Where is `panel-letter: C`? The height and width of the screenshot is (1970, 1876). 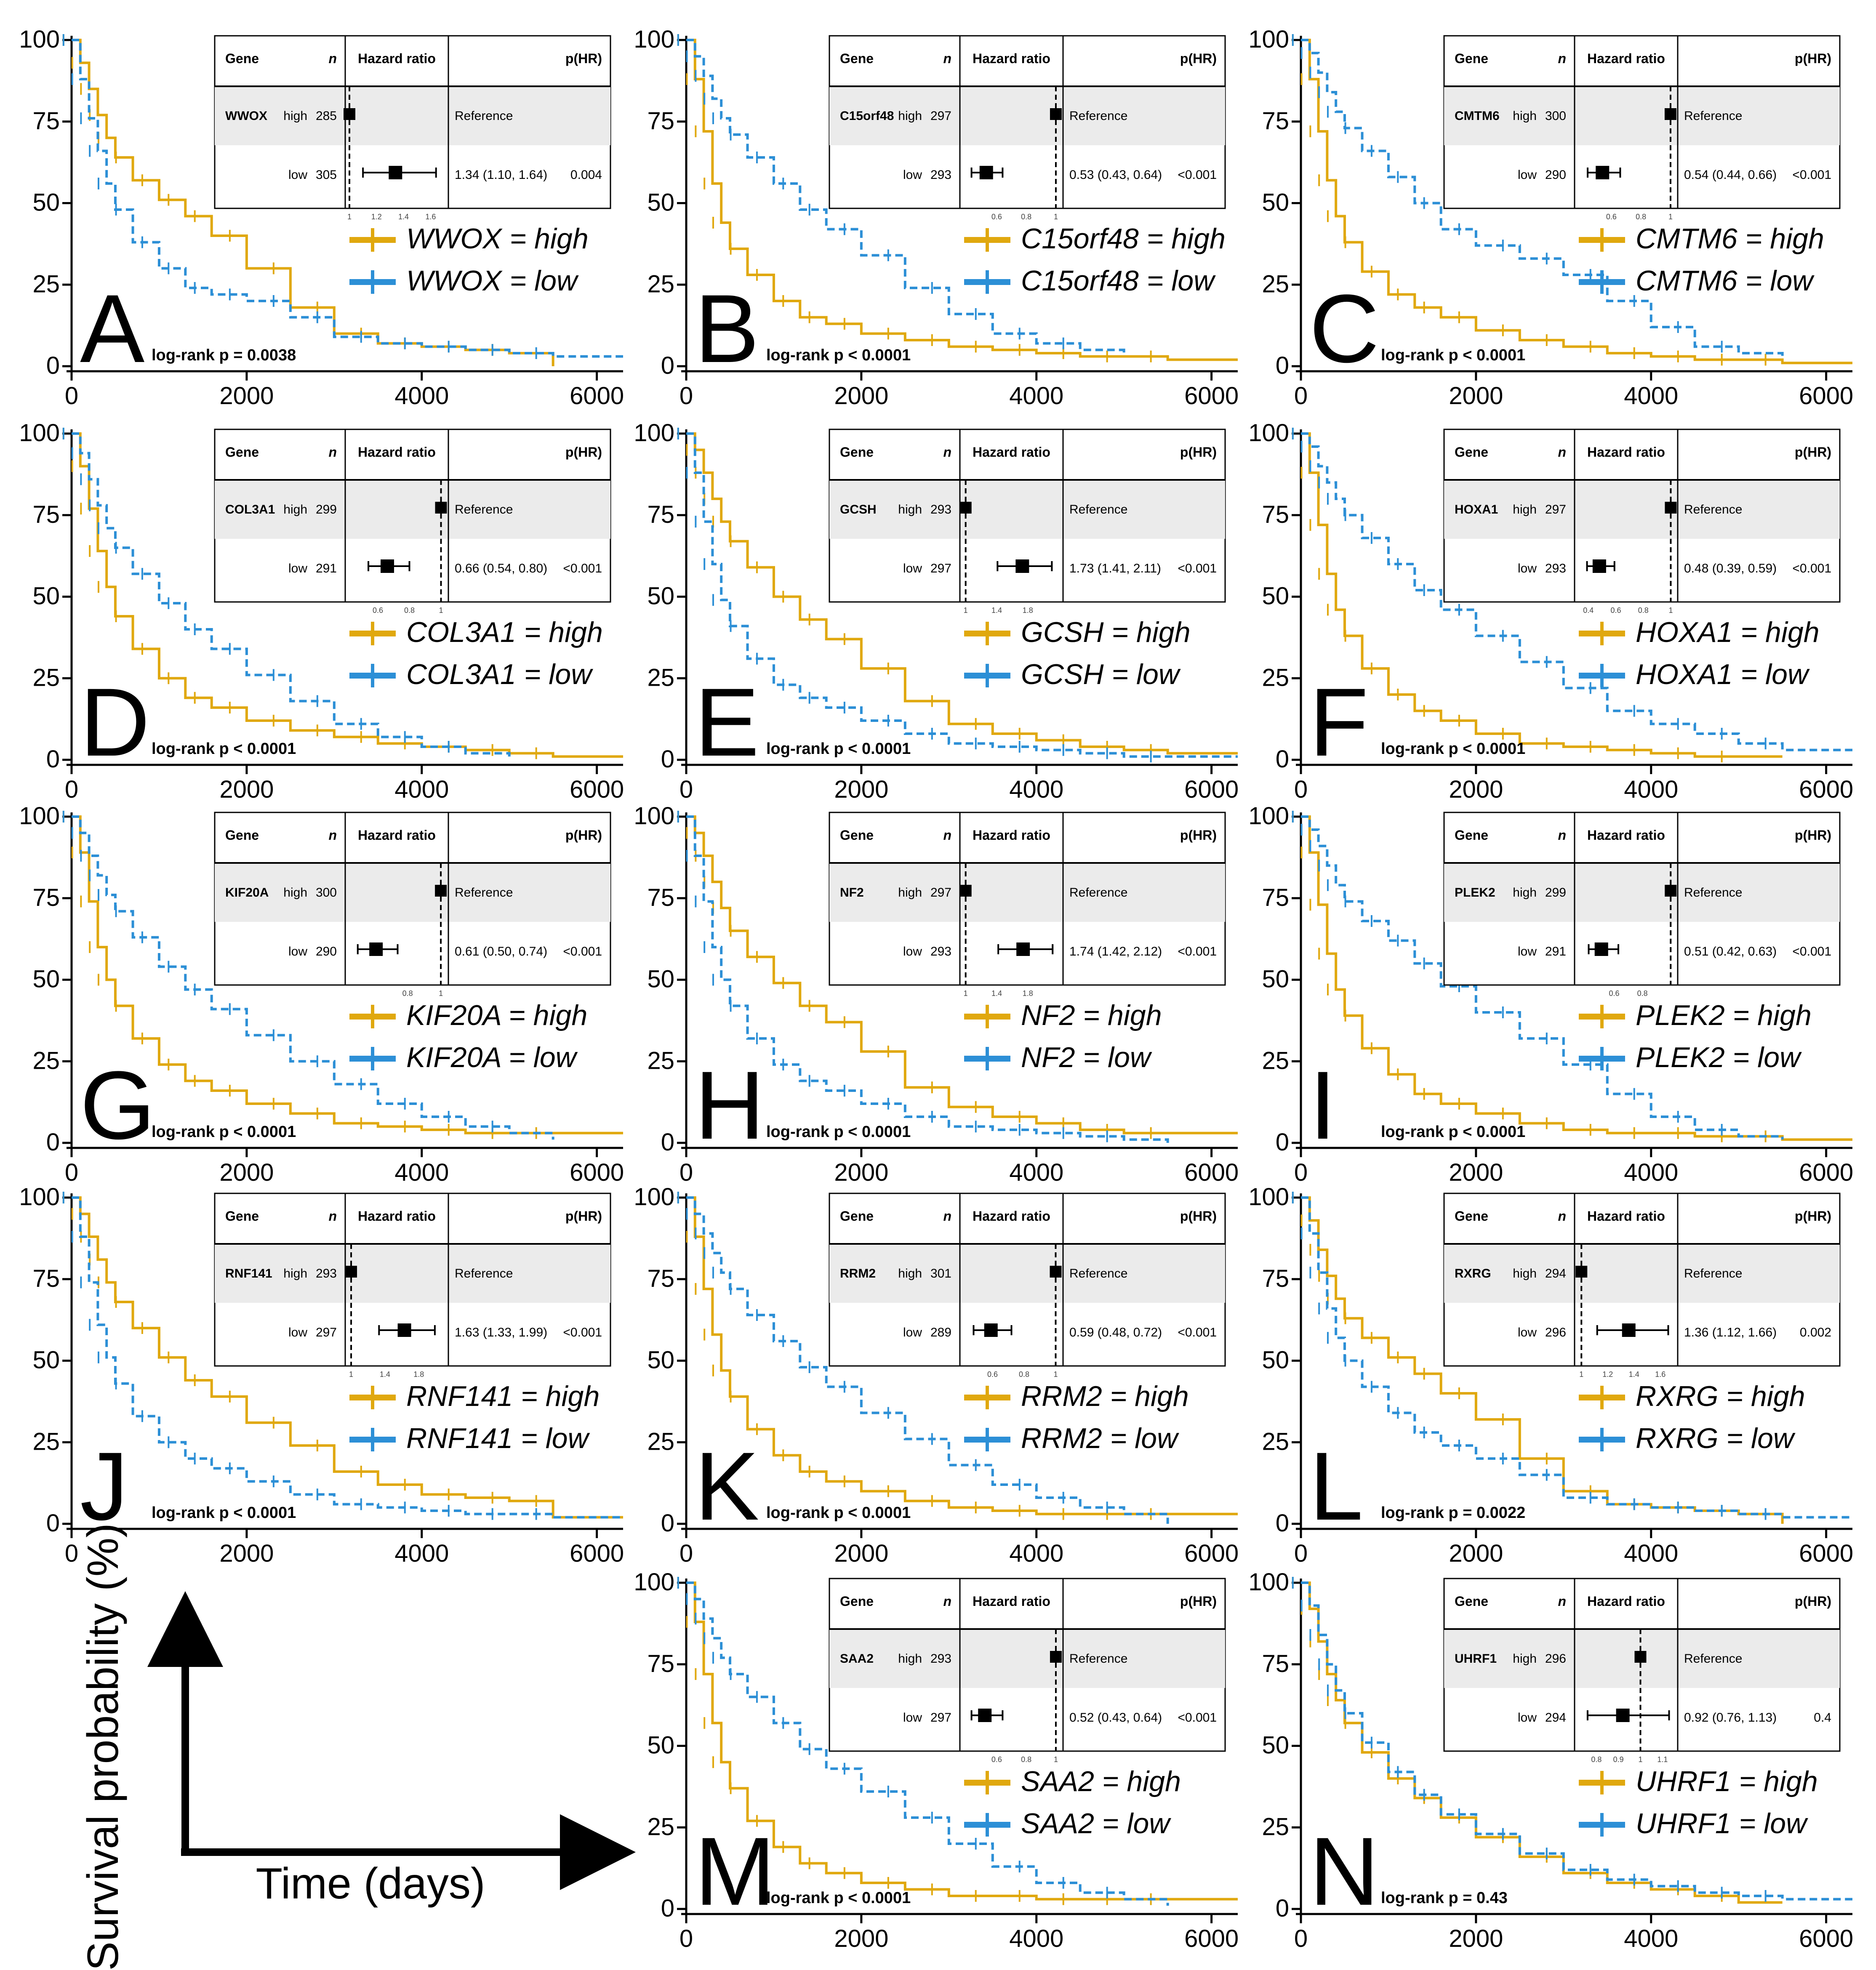
panel-letter: C is located at coordinates (1344, 328).